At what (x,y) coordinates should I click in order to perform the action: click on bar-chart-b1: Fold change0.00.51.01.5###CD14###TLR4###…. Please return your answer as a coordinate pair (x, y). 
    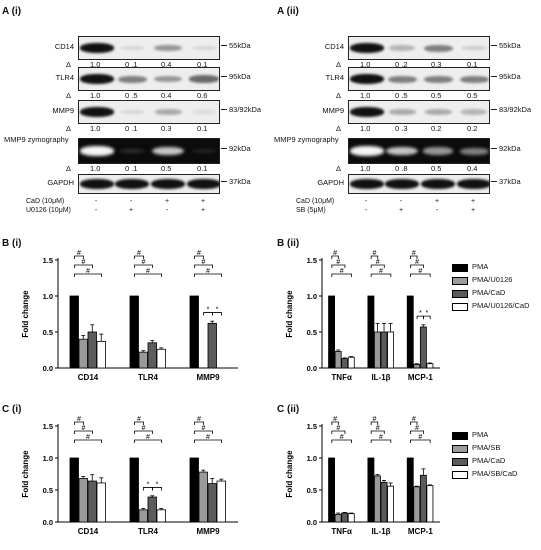
    Looking at the image, I should click on (129, 316).